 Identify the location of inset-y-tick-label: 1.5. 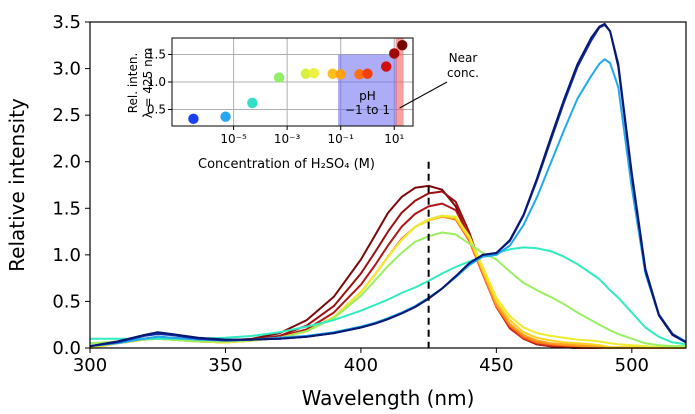
(156, 55).